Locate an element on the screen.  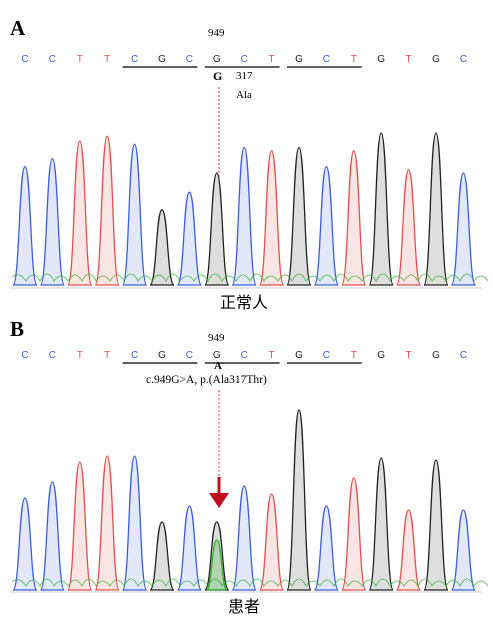
down-arrow-icon is located at coordinates (219, 492).